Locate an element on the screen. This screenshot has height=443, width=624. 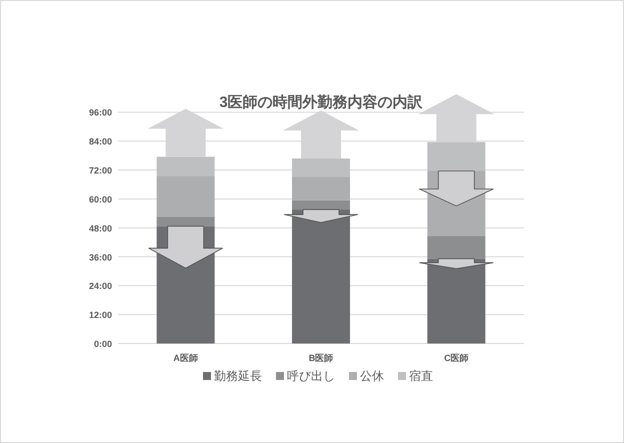
y-tick-label: 24:00 is located at coordinates (100, 286).